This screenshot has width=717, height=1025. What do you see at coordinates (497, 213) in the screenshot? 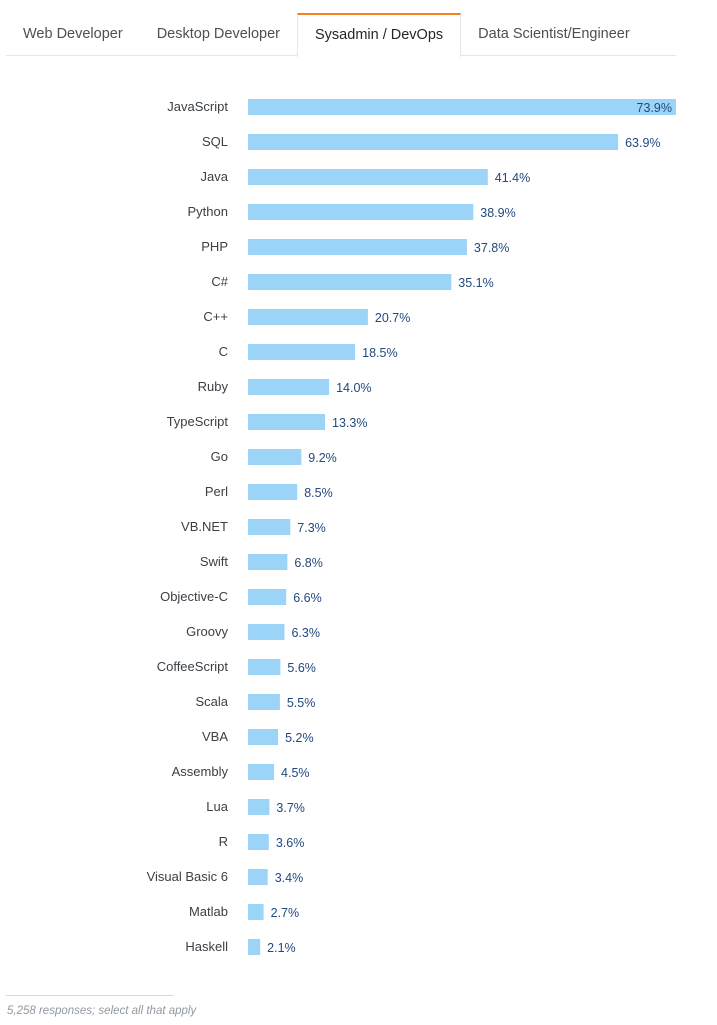
I see `bar-value-label: 38.9%` at bounding box center [497, 213].